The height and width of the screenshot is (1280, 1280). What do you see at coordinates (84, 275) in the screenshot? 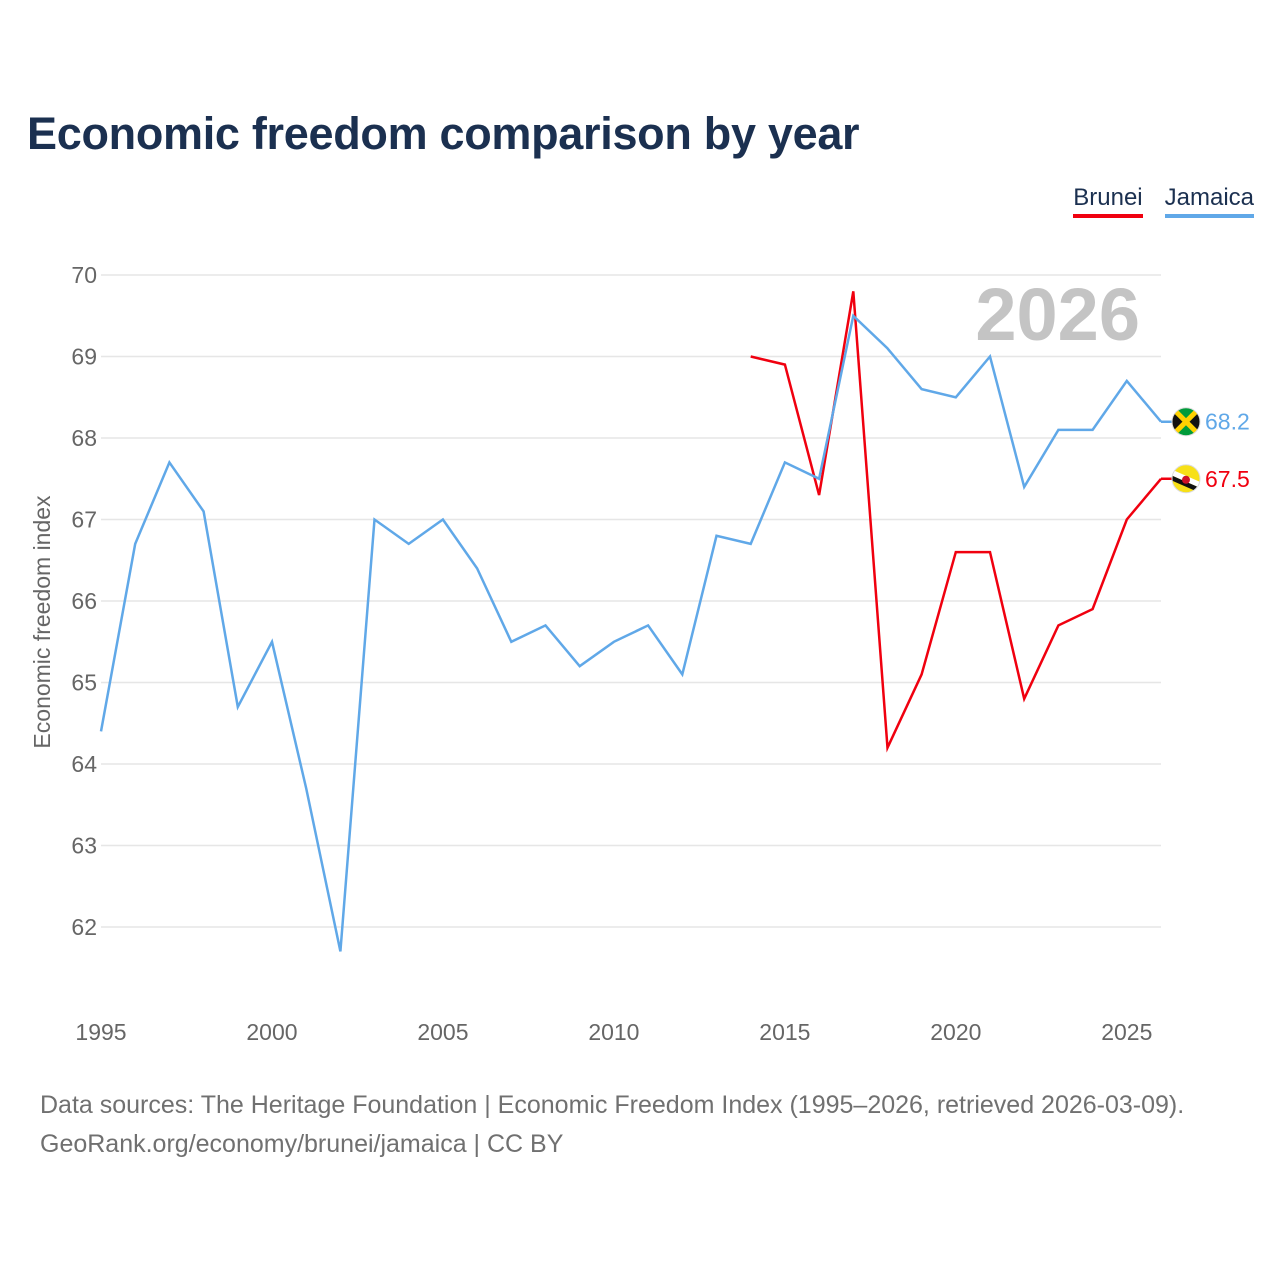
I see `y-tick-label: 70` at bounding box center [84, 275].